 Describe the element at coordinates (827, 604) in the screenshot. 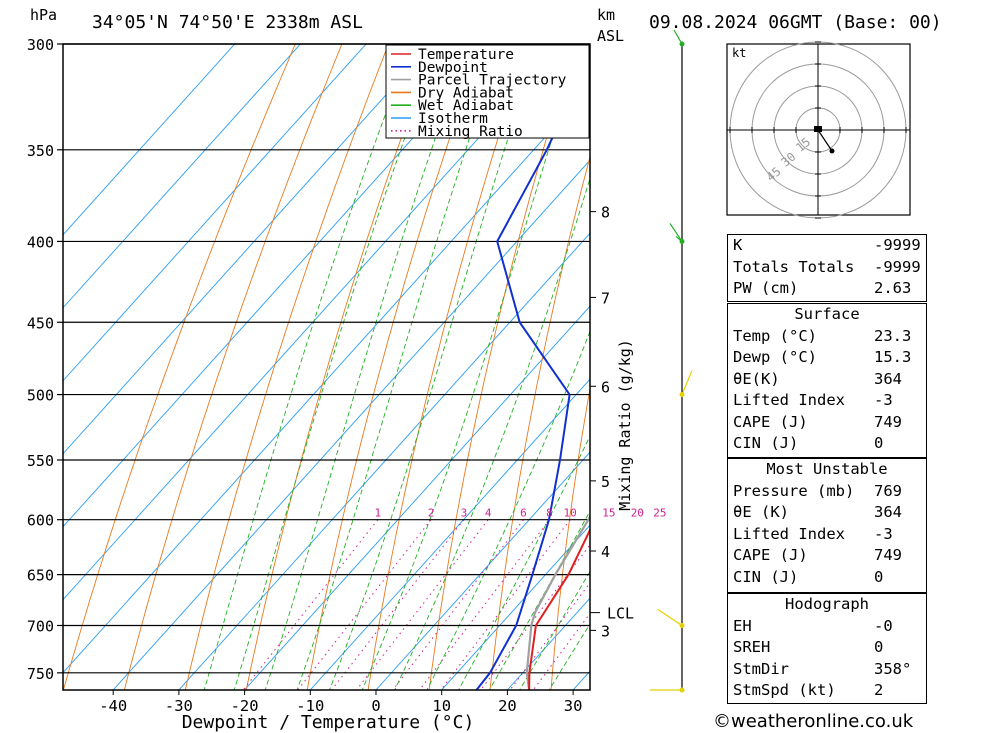

I see `hodo-title: Hodograph` at that location.